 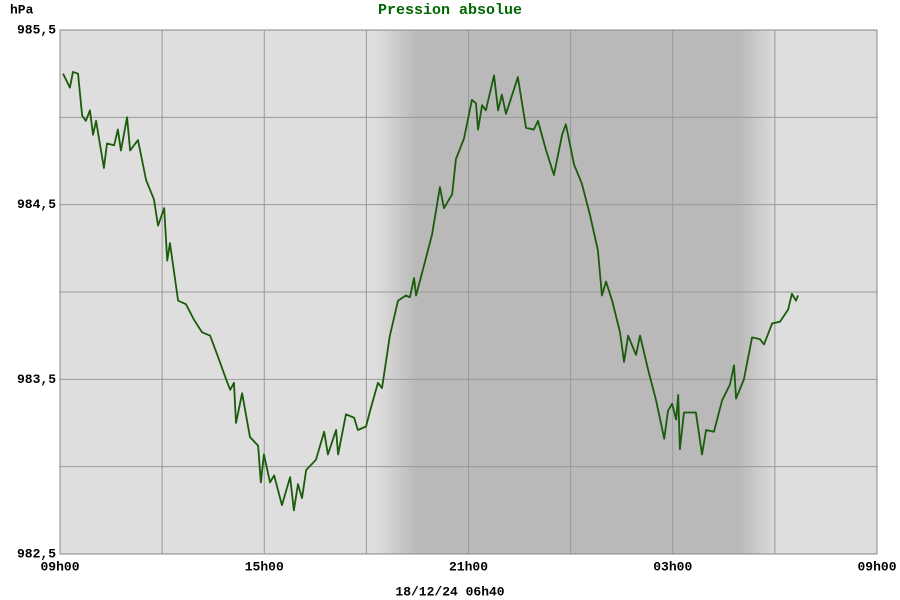 I want to click on x-tick-label: 15h00, so click(x=264, y=566).